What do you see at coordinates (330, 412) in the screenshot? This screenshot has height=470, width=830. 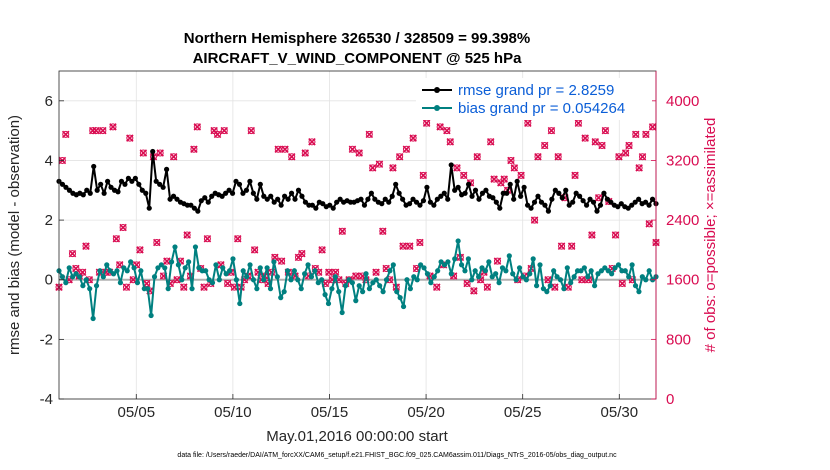 I see `x-tick-label: 05/15` at bounding box center [330, 412].